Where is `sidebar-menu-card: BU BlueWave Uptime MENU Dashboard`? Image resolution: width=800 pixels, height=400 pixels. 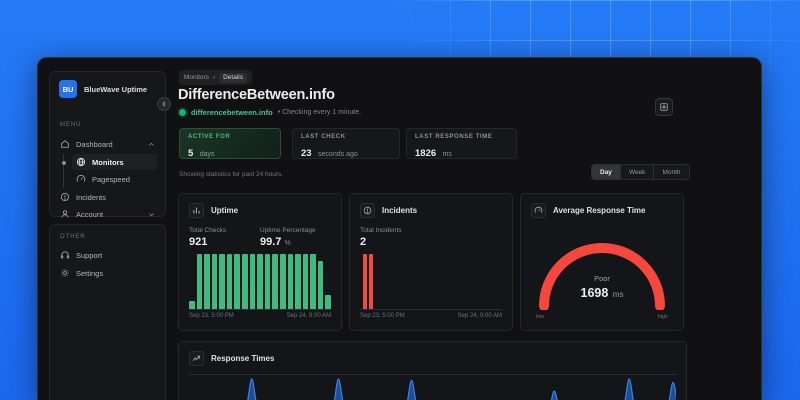 sidebar-menu-card: BU BlueWave Uptime MENU Dashboard is located at coordinates (107, 145).